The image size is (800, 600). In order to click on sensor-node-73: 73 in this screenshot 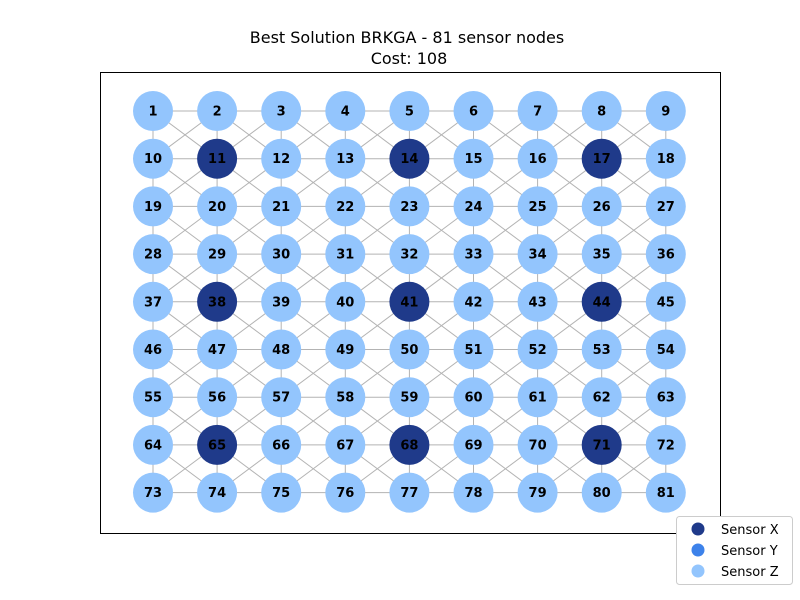, I will do `click(153, 492)`.